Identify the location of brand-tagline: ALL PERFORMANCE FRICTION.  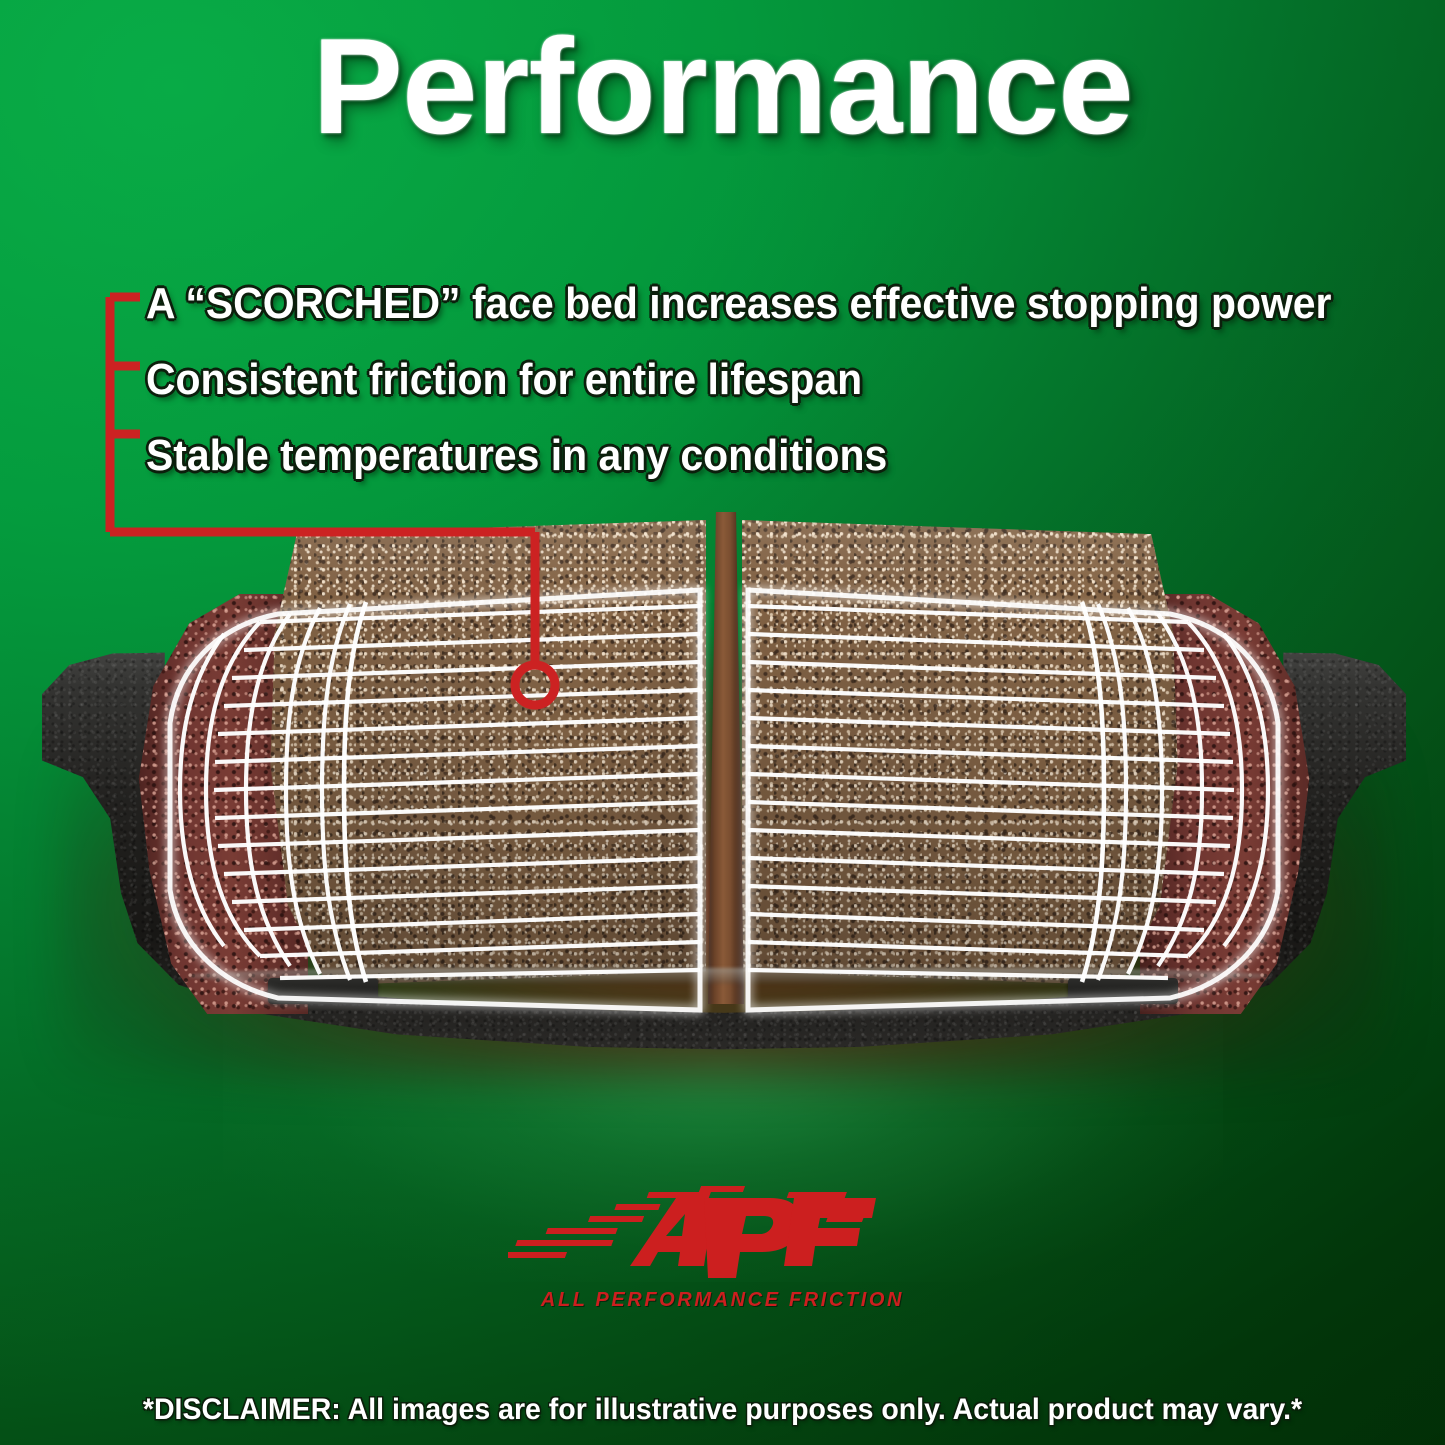
(722, 1300).